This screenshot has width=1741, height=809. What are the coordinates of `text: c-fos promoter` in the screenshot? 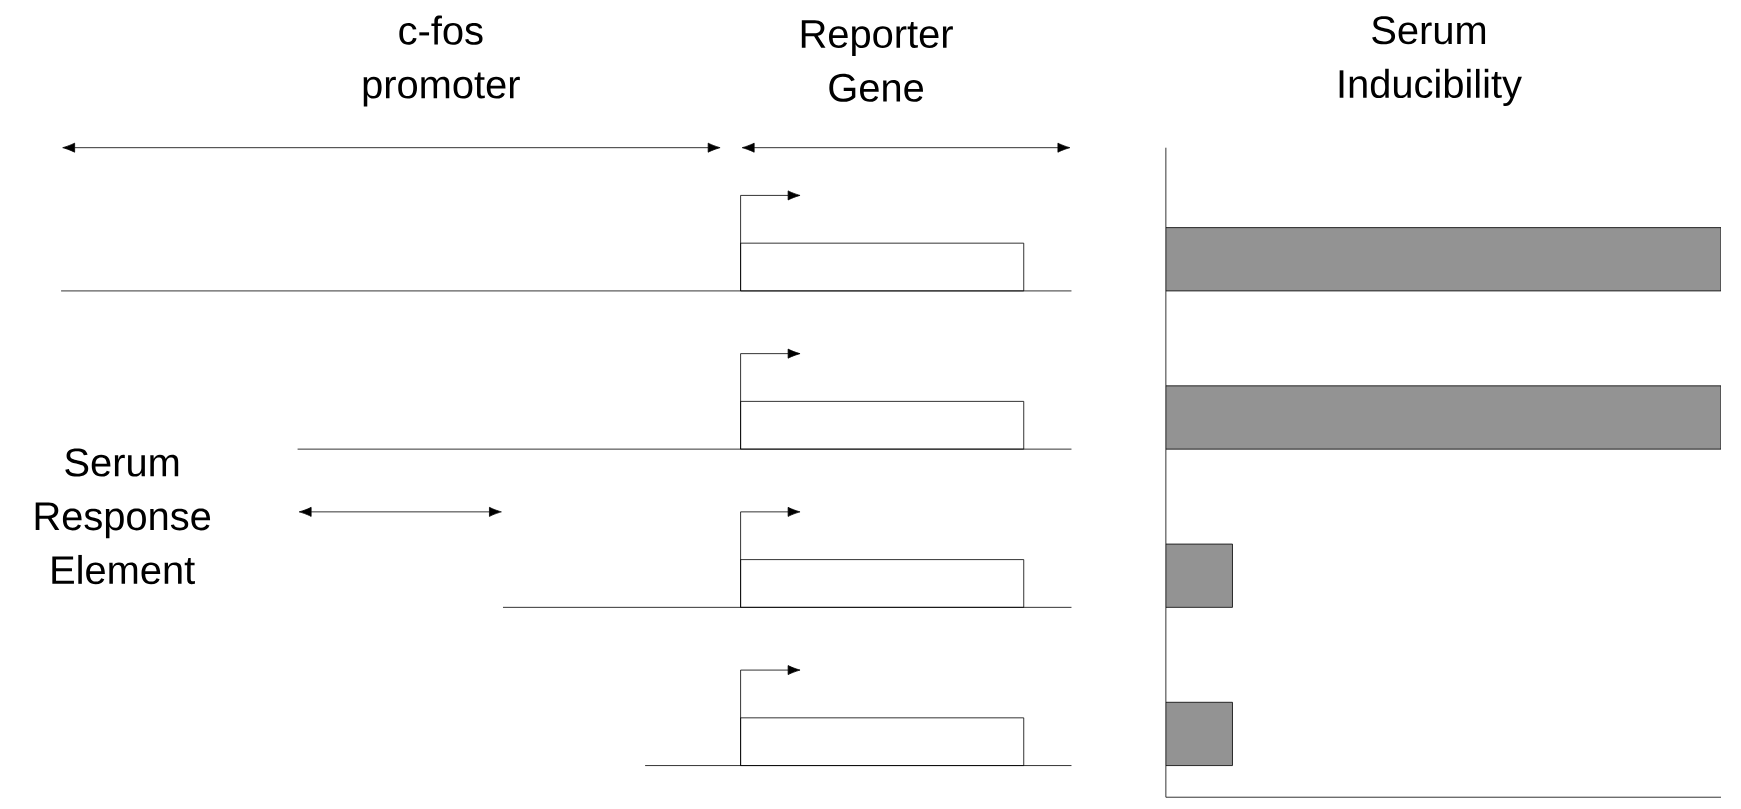 It's located at (441, 61).